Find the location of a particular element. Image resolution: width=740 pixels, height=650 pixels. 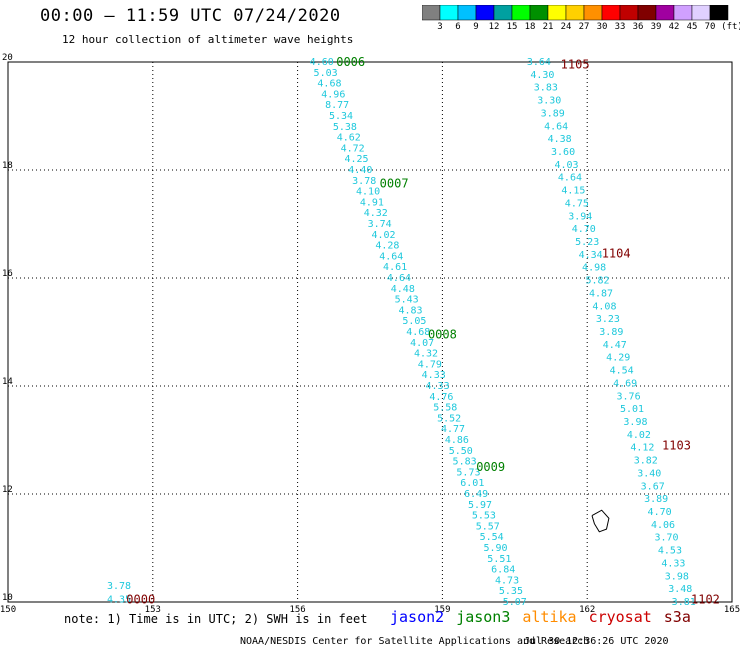

colorbar-label: 18 is located at coordinates (530, 27).